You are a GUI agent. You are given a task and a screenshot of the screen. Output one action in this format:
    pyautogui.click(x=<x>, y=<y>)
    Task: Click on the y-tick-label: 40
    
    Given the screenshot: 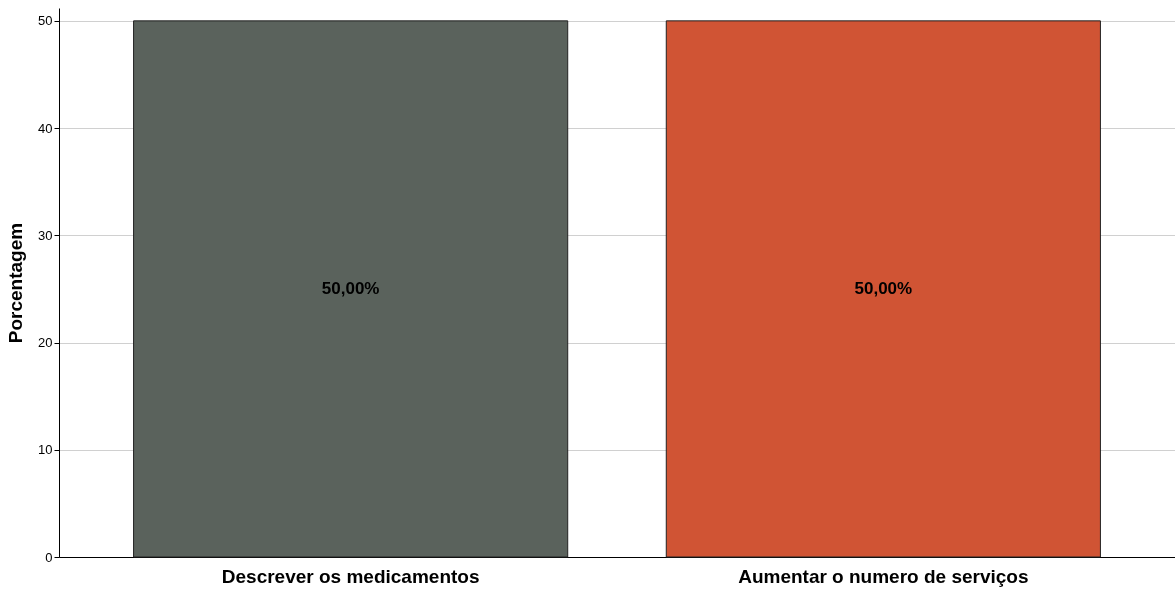 What is the action you would take?
    pyautogui.click(x=45, y=128)
    